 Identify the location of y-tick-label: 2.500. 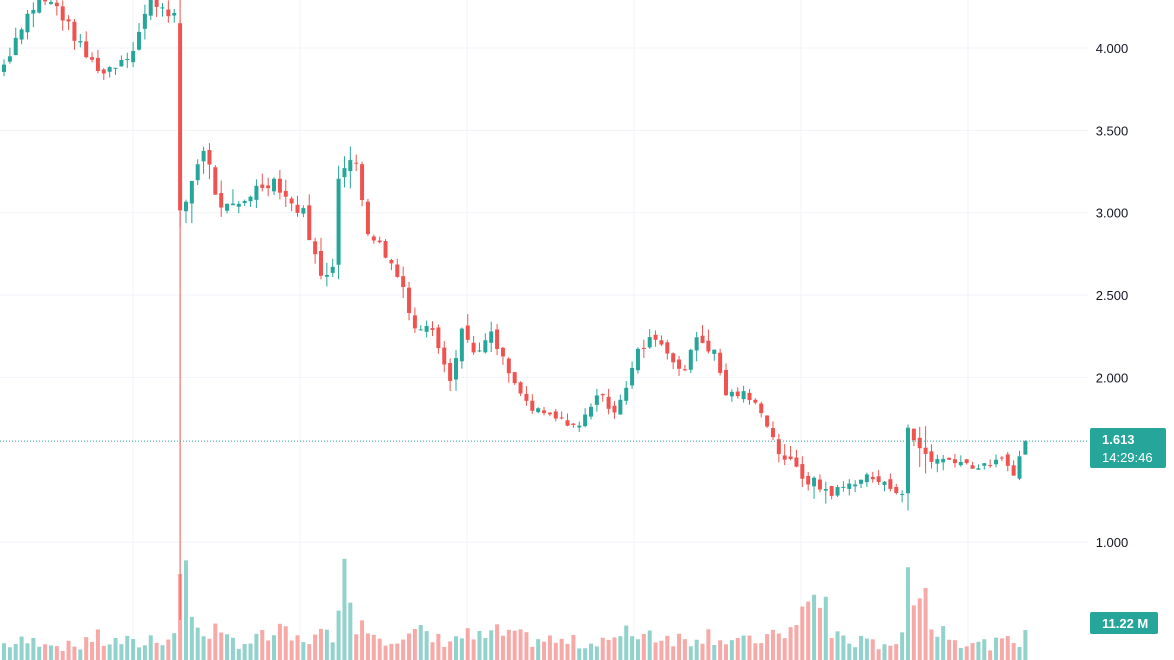
(1112, 295).